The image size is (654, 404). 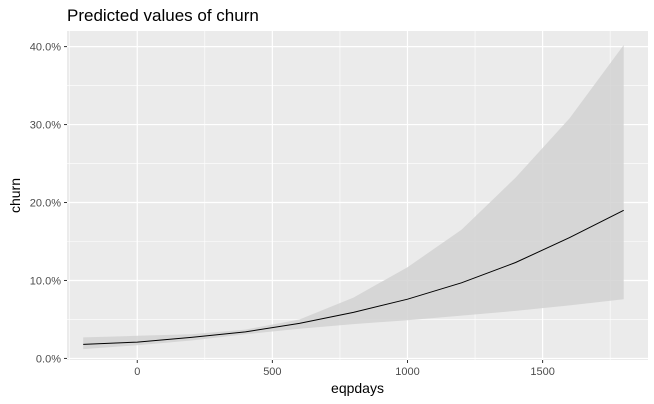 What do you see at coordinates (137, 372) in the screenshot?
I see `x-tick-label: 0` at bounding box center [137, 372].